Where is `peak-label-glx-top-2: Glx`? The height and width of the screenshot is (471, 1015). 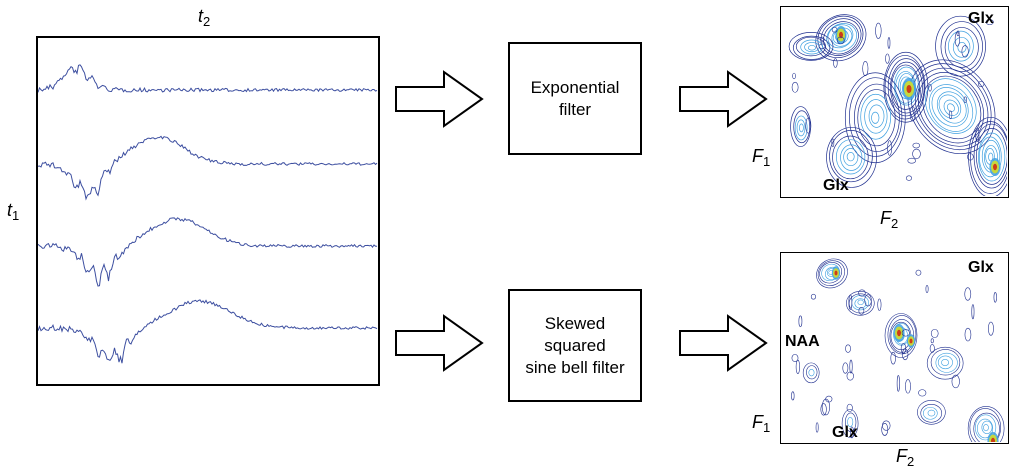 peak-label-glx-top-2: Glx is located at coordinates (981, 267).